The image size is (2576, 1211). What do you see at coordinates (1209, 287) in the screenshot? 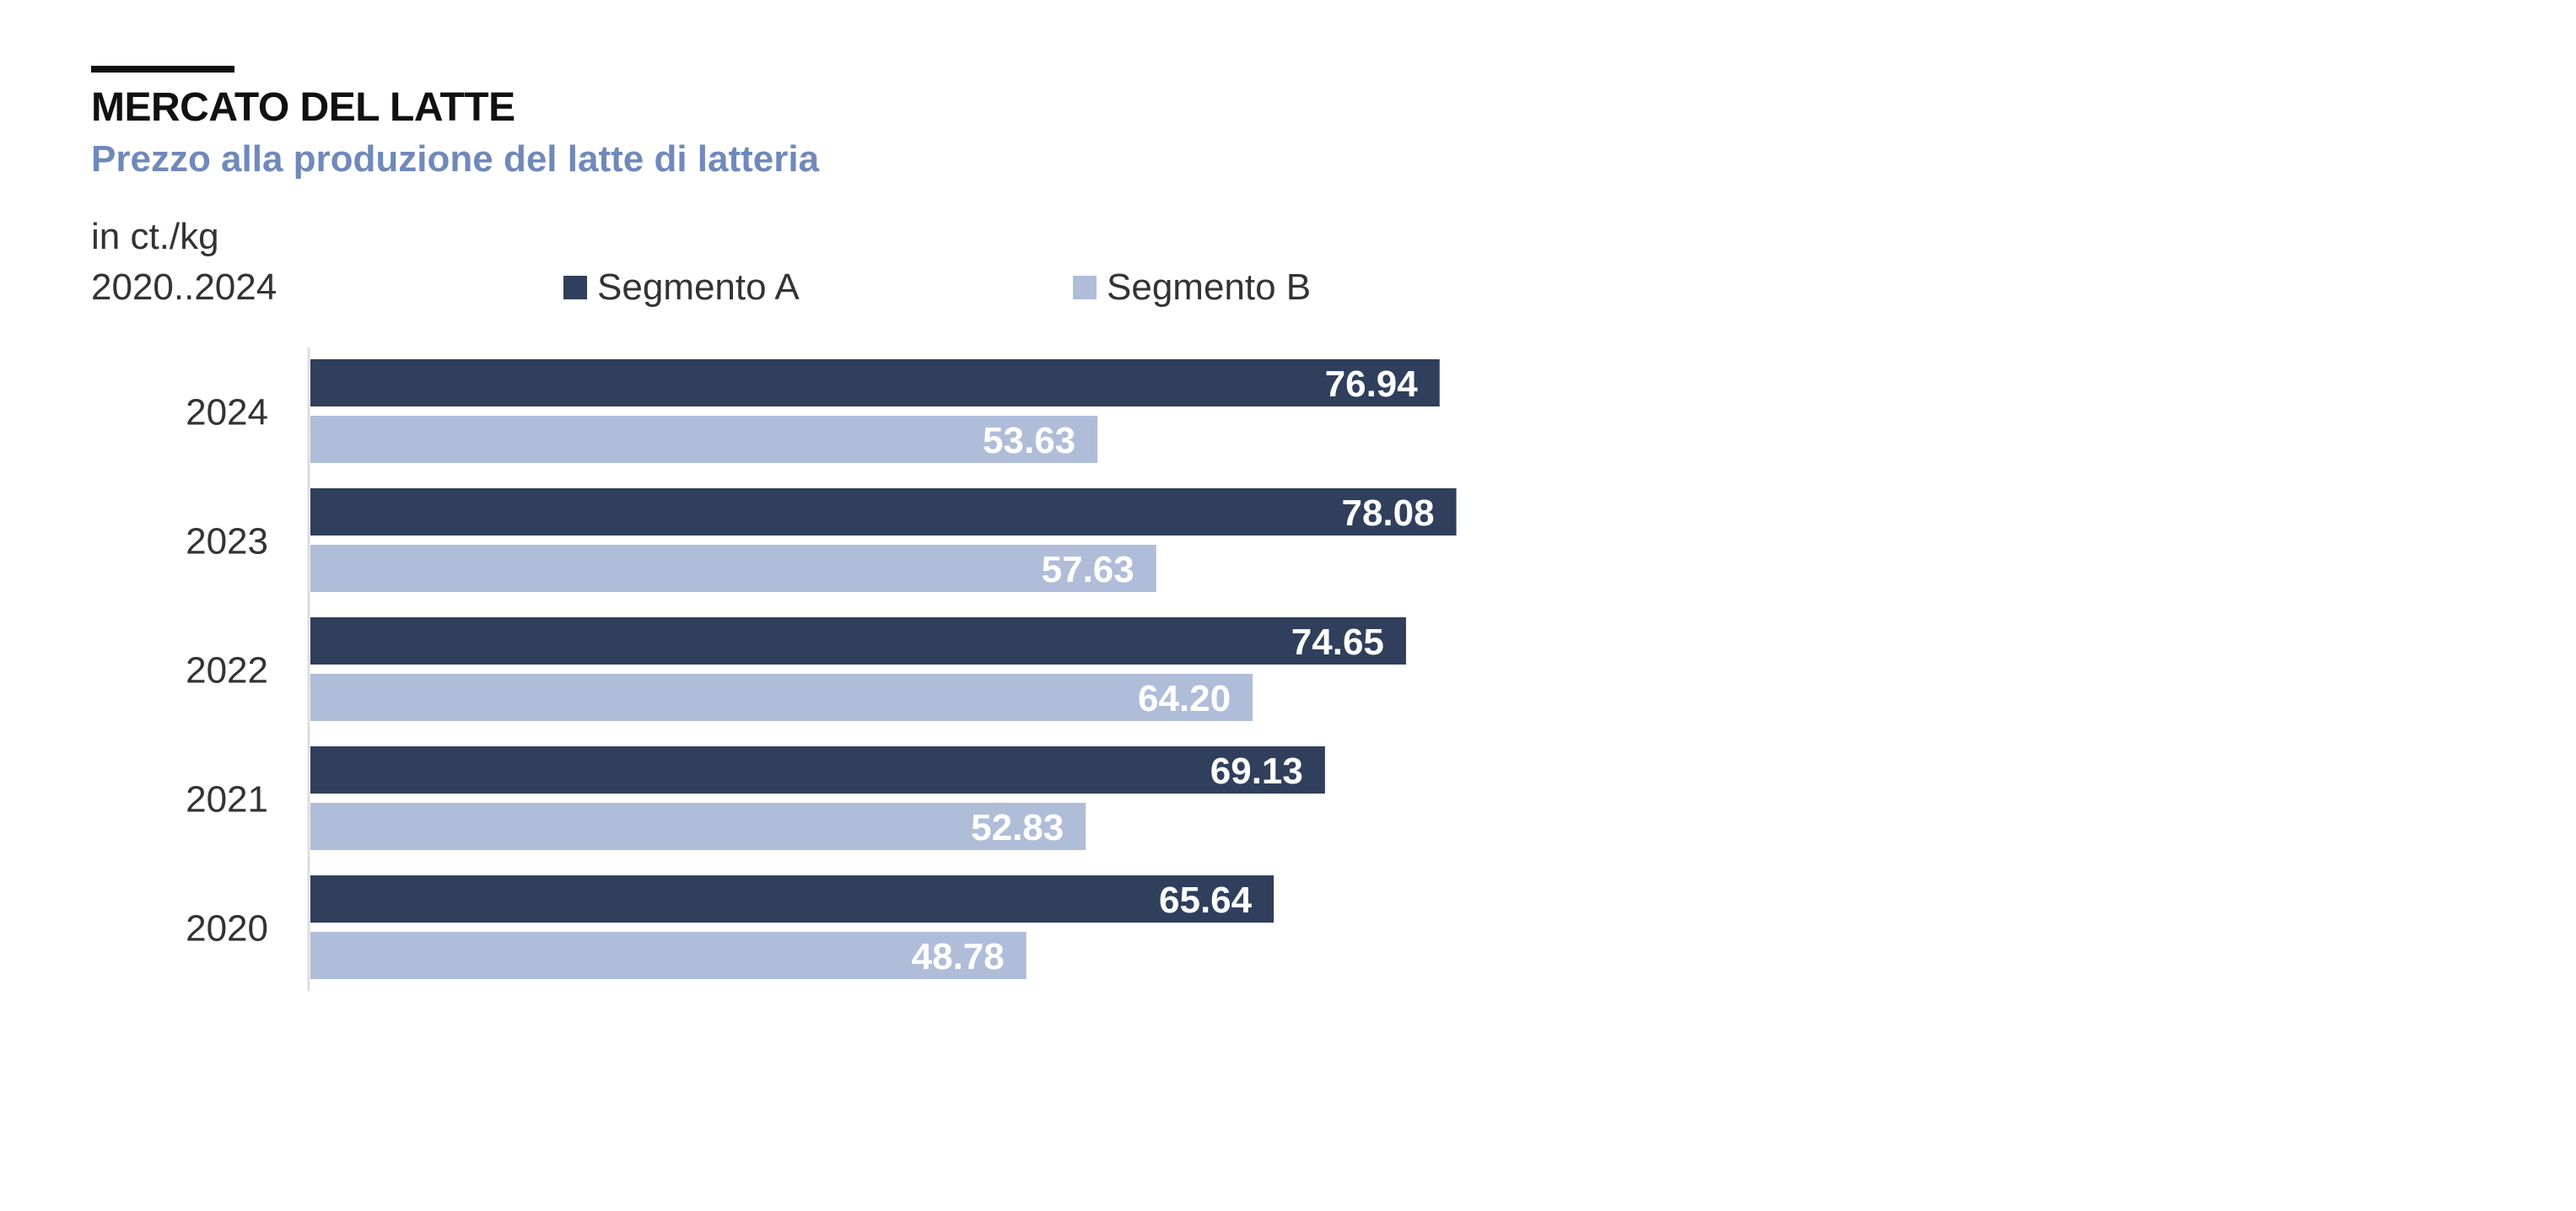
I see `legend-label-segmento-b: Segmento B` at bounding box center [1209, 287].